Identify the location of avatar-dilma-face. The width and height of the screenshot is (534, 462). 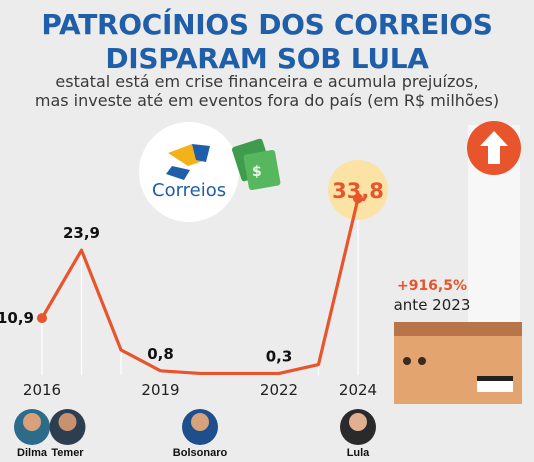
(32, 422).